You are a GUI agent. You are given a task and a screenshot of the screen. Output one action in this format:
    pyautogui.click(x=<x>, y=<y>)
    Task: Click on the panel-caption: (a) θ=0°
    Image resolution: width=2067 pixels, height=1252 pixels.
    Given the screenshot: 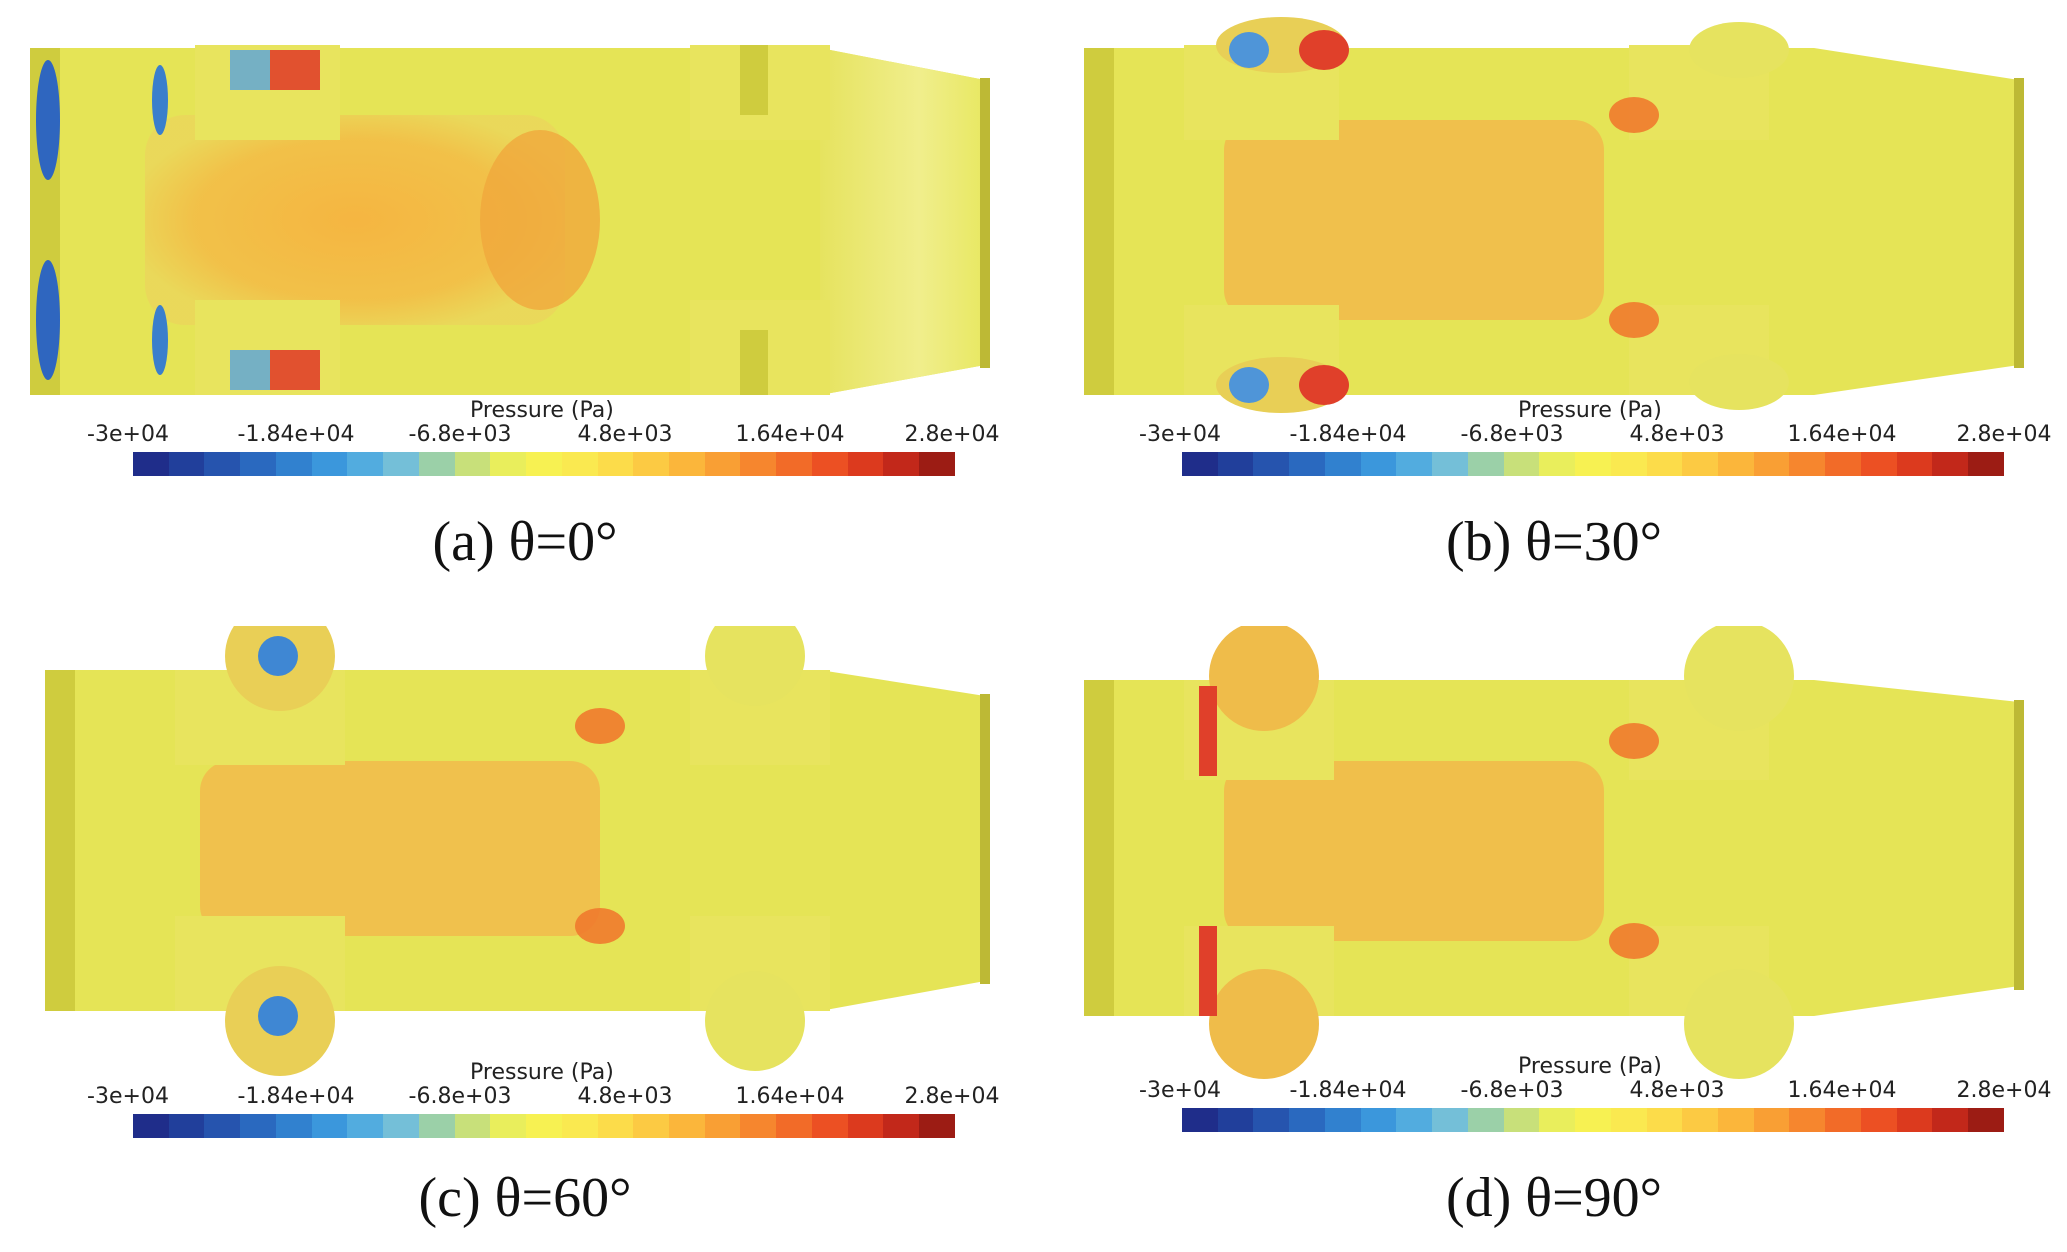 What is the action you would take?
    pyautogui.click(x=525, y=542)
    